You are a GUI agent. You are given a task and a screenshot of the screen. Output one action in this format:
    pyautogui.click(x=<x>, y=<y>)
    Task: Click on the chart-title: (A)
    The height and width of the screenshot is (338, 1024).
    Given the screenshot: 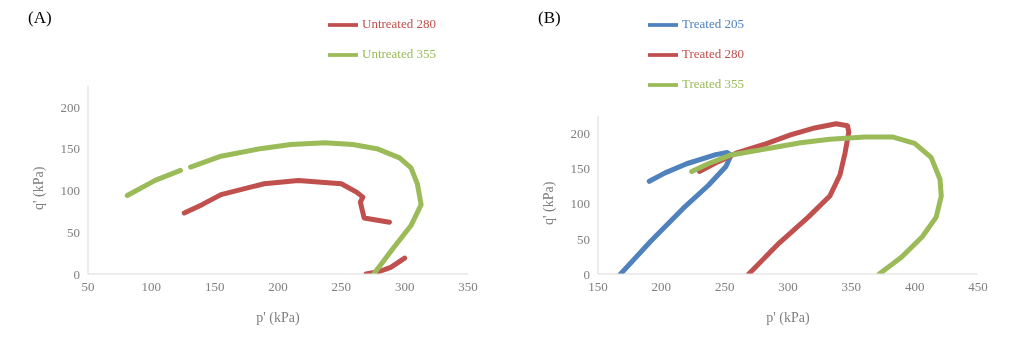 What is the action you would take?
    pyautogui.click(x=40, y=18)
    